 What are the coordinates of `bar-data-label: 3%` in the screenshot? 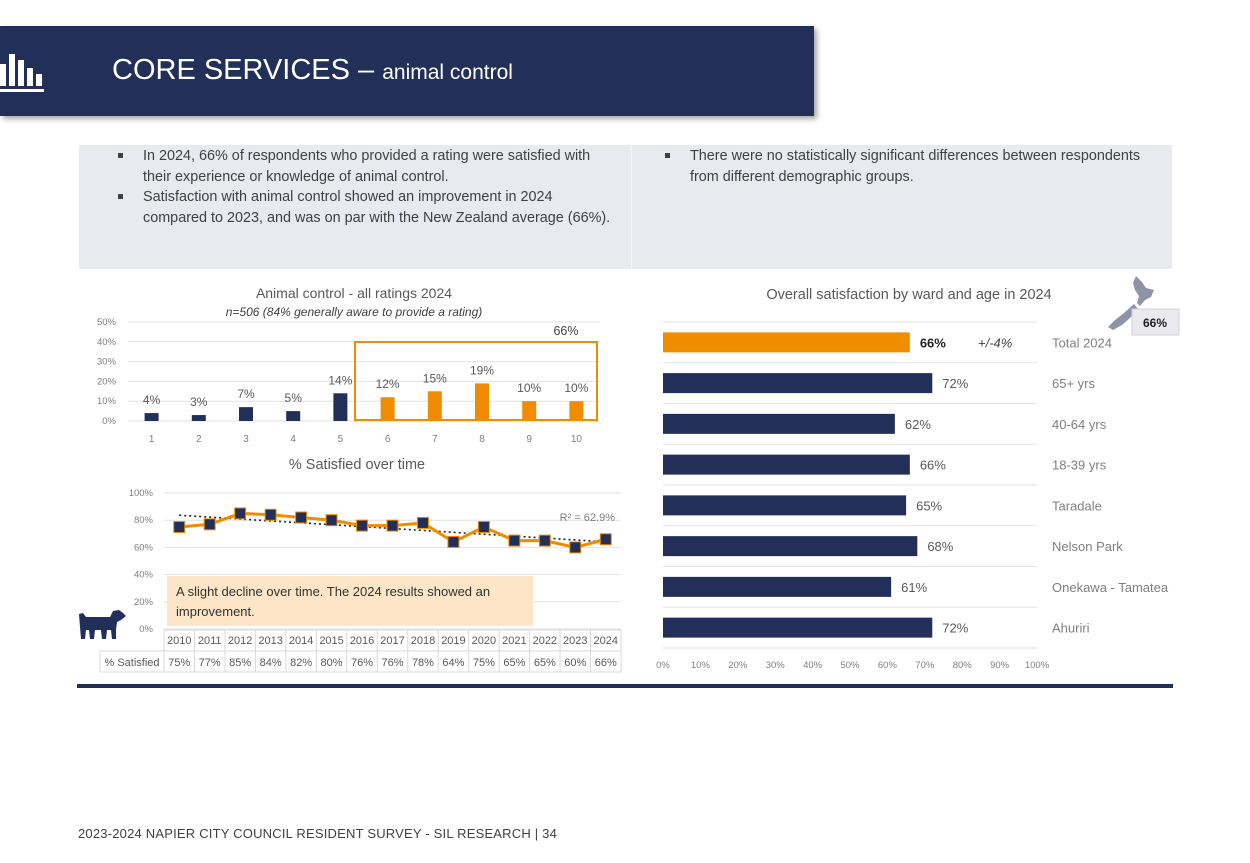 It's located at (199, 402).